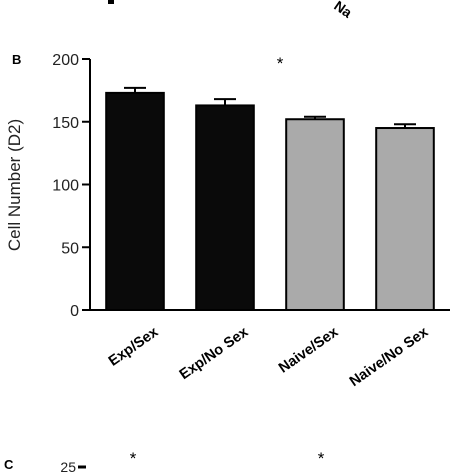  Describe the element at coordinates (133, 346) in the screenshot. I see `x-category-label: Exp/Sex` at that location.